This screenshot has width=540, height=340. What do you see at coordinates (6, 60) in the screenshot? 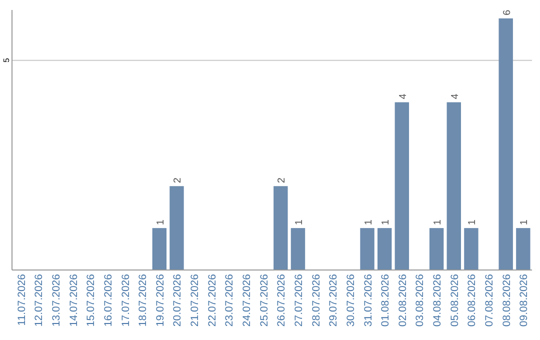
I see `y-tick-label: 5` at bounding box center [6, 60].